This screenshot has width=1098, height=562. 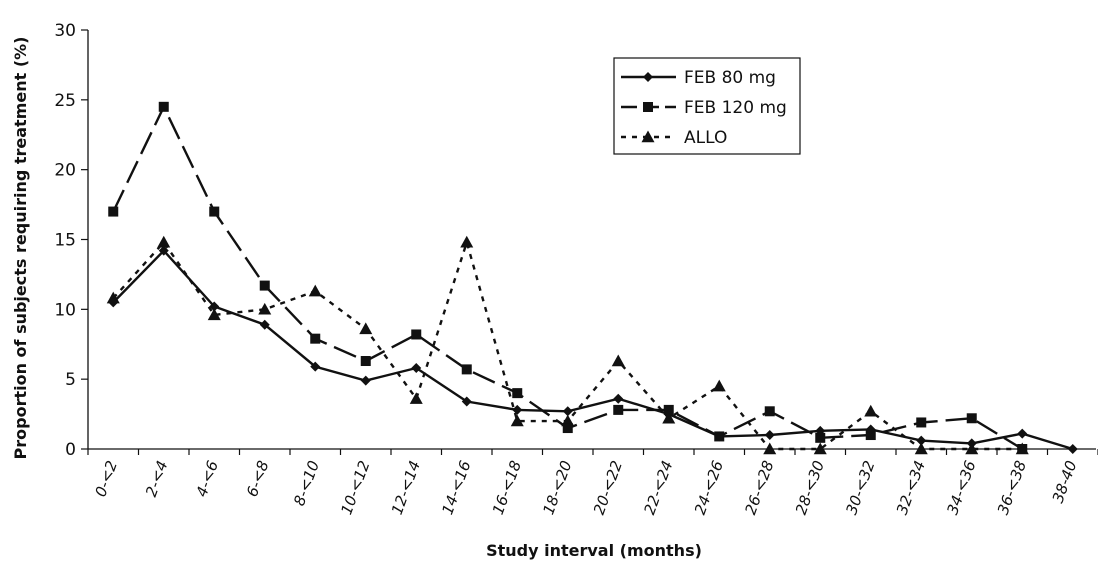 What do you see at coordinates (65, 171) in the screenshot?
I see `y-tick-label: 20` at bounding box center [65, 171].